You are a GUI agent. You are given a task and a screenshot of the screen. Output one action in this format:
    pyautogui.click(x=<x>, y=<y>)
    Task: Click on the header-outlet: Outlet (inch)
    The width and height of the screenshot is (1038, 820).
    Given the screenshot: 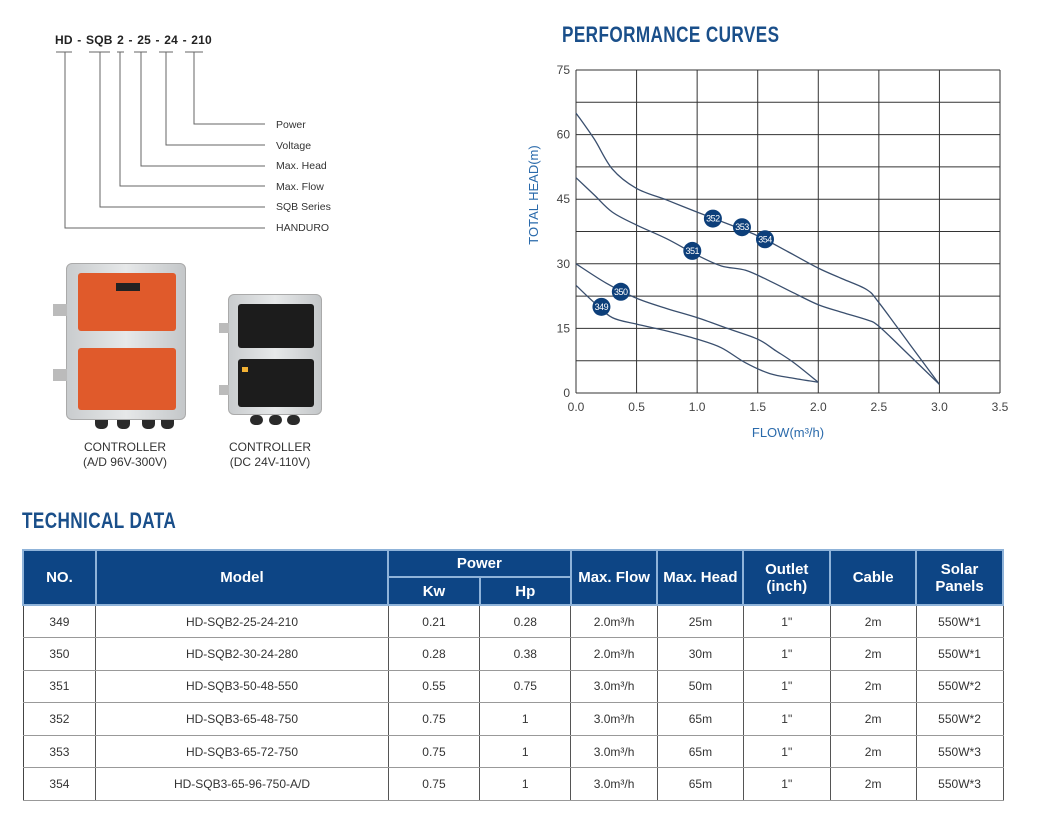 What is the action you would take?
    pyautogui.click(x=787, y=577)
    